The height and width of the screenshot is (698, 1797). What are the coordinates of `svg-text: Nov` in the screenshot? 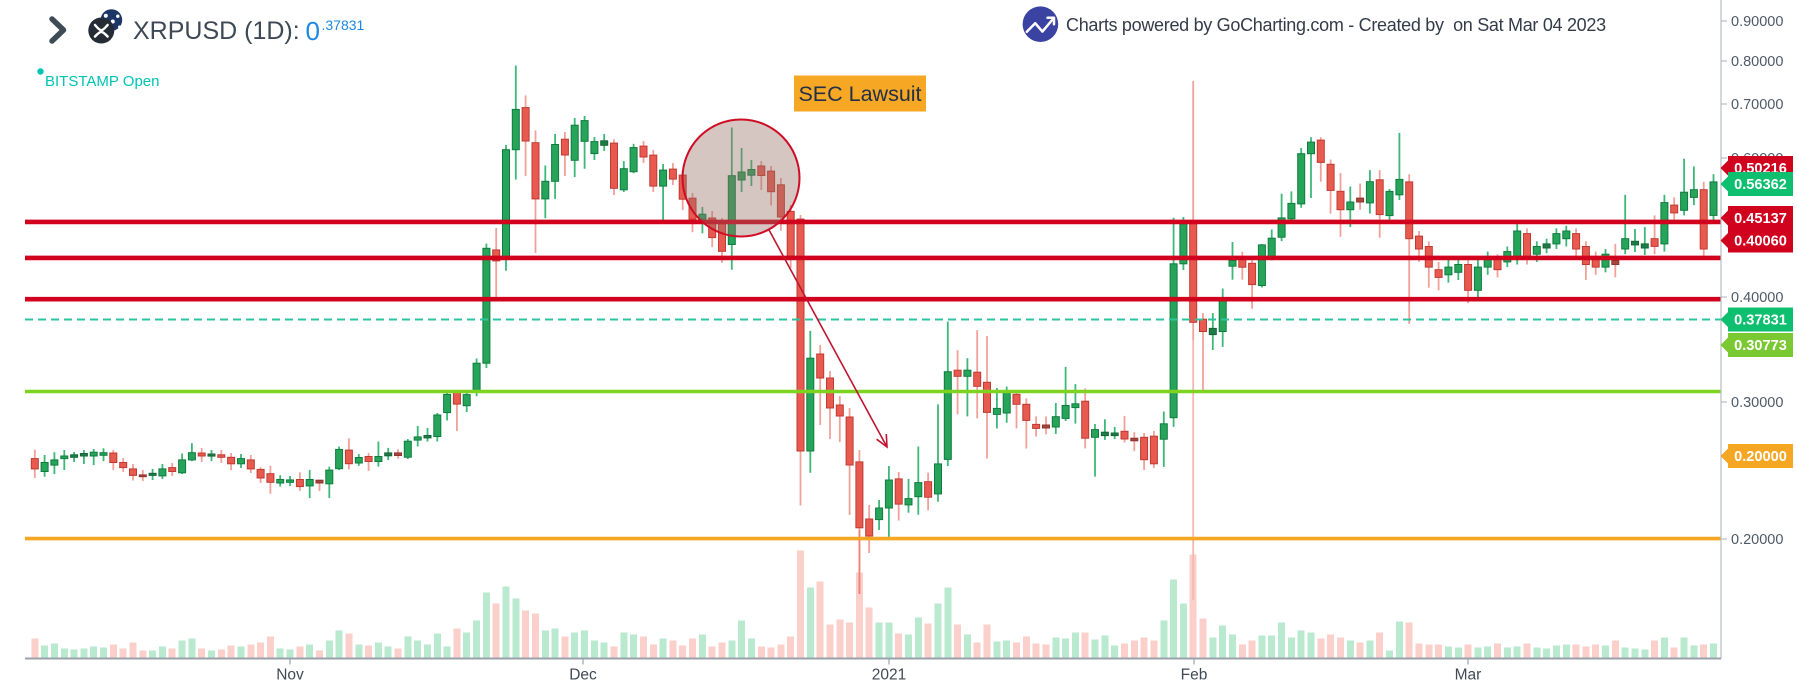 It's located at (290, 675).